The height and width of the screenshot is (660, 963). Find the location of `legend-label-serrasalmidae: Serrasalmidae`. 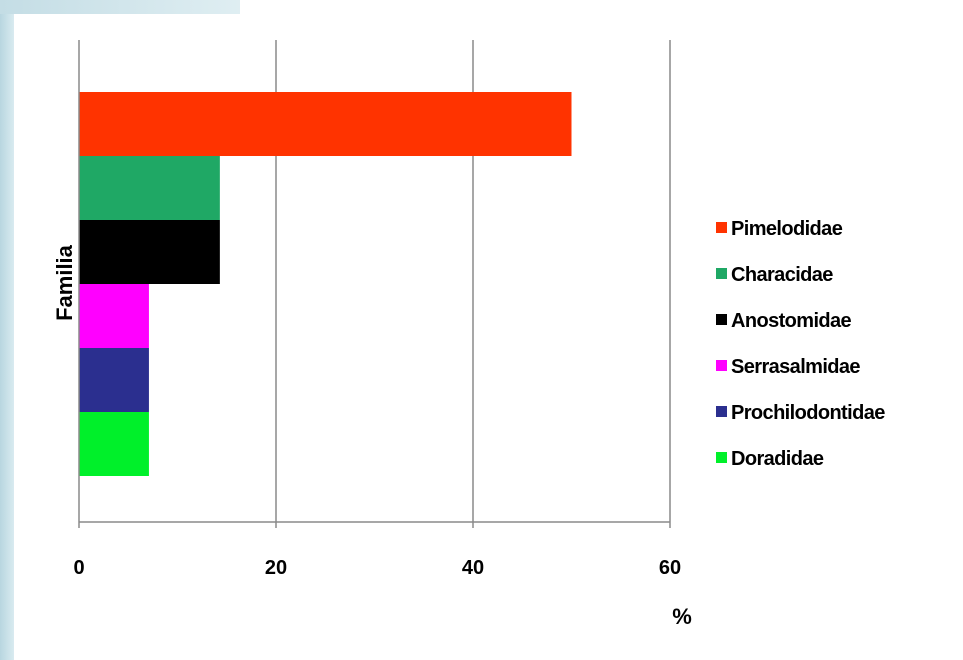

legend-label-serrasalmidae: Serrasalmidae is located at coordinates (795, 367).